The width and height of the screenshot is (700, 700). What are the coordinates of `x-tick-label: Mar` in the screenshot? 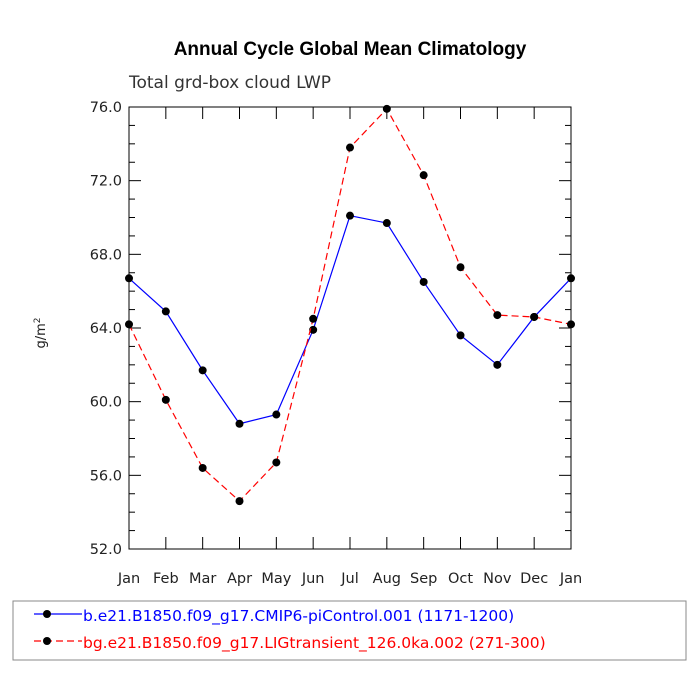 It's located at (202, 579).